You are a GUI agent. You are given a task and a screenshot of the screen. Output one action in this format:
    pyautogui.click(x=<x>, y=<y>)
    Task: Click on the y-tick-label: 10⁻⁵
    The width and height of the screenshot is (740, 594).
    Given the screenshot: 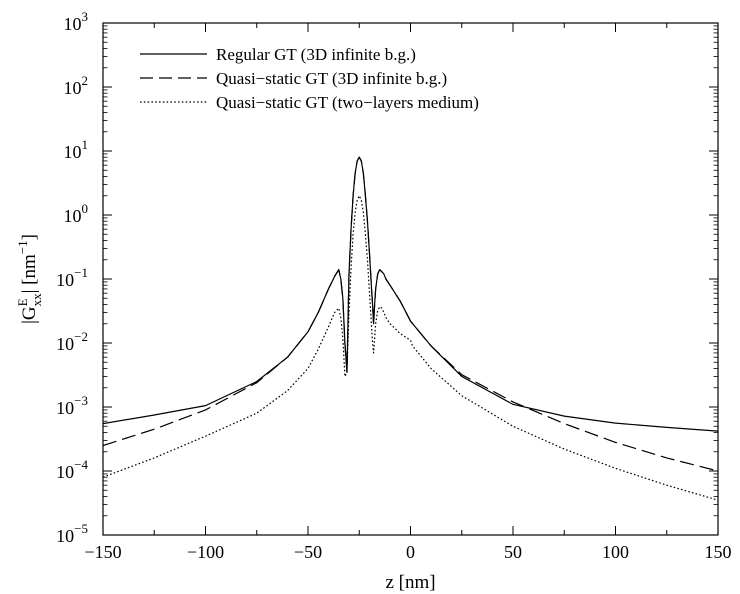 What is the action you would take?
    pyautogui.click(x=72, y=533)
    